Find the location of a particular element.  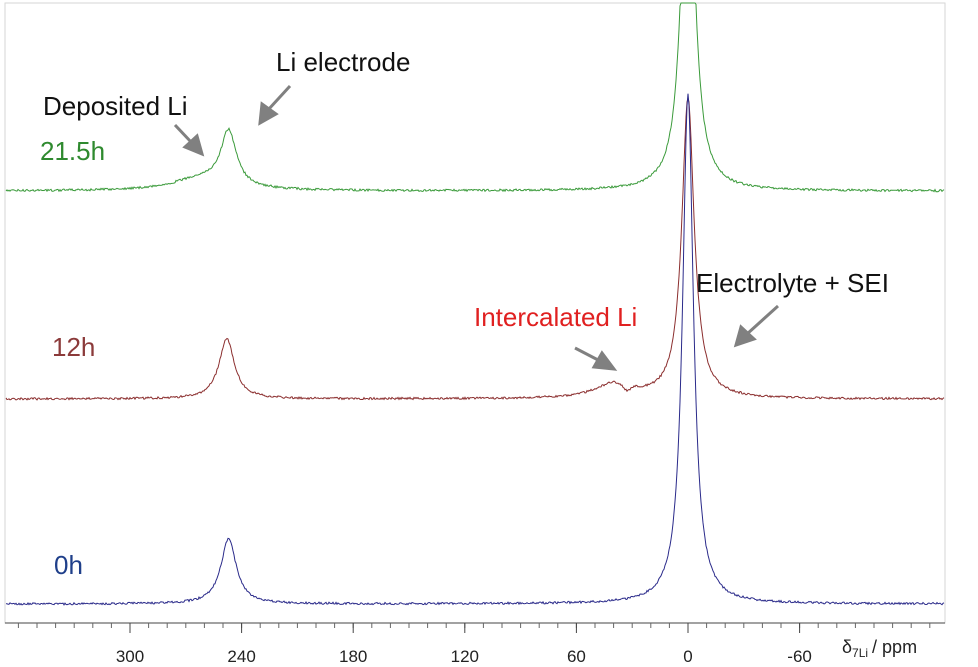

x-axis-label: δ7Li / ppm is located at coordinates (879, 648).